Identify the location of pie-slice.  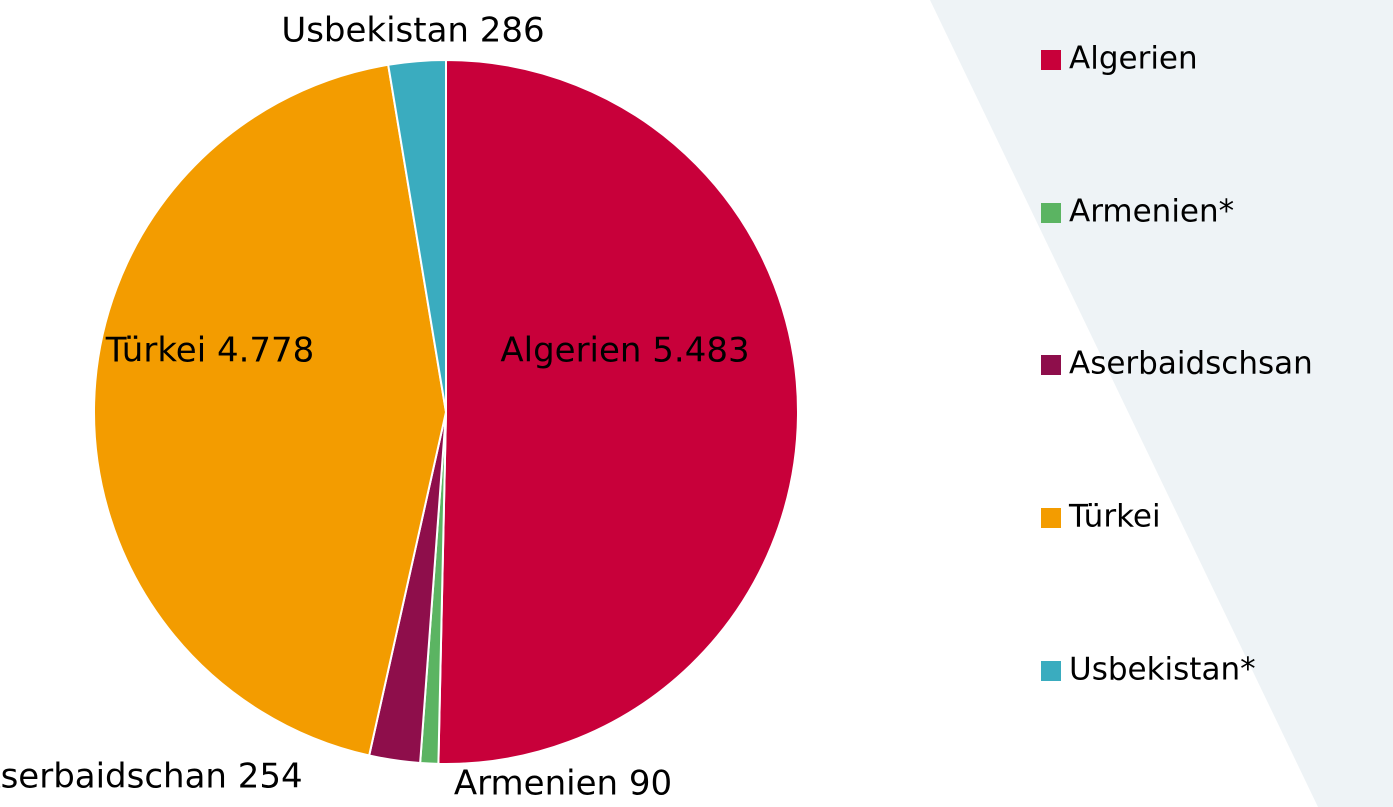
(417, 235).